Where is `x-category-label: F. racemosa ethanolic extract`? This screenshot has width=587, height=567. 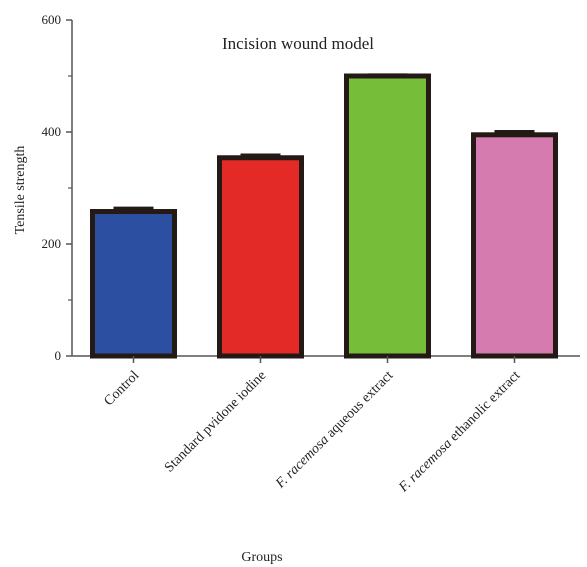
x-category-label: F. racemosa ethanolic extract is located at coordinates (460, 432).